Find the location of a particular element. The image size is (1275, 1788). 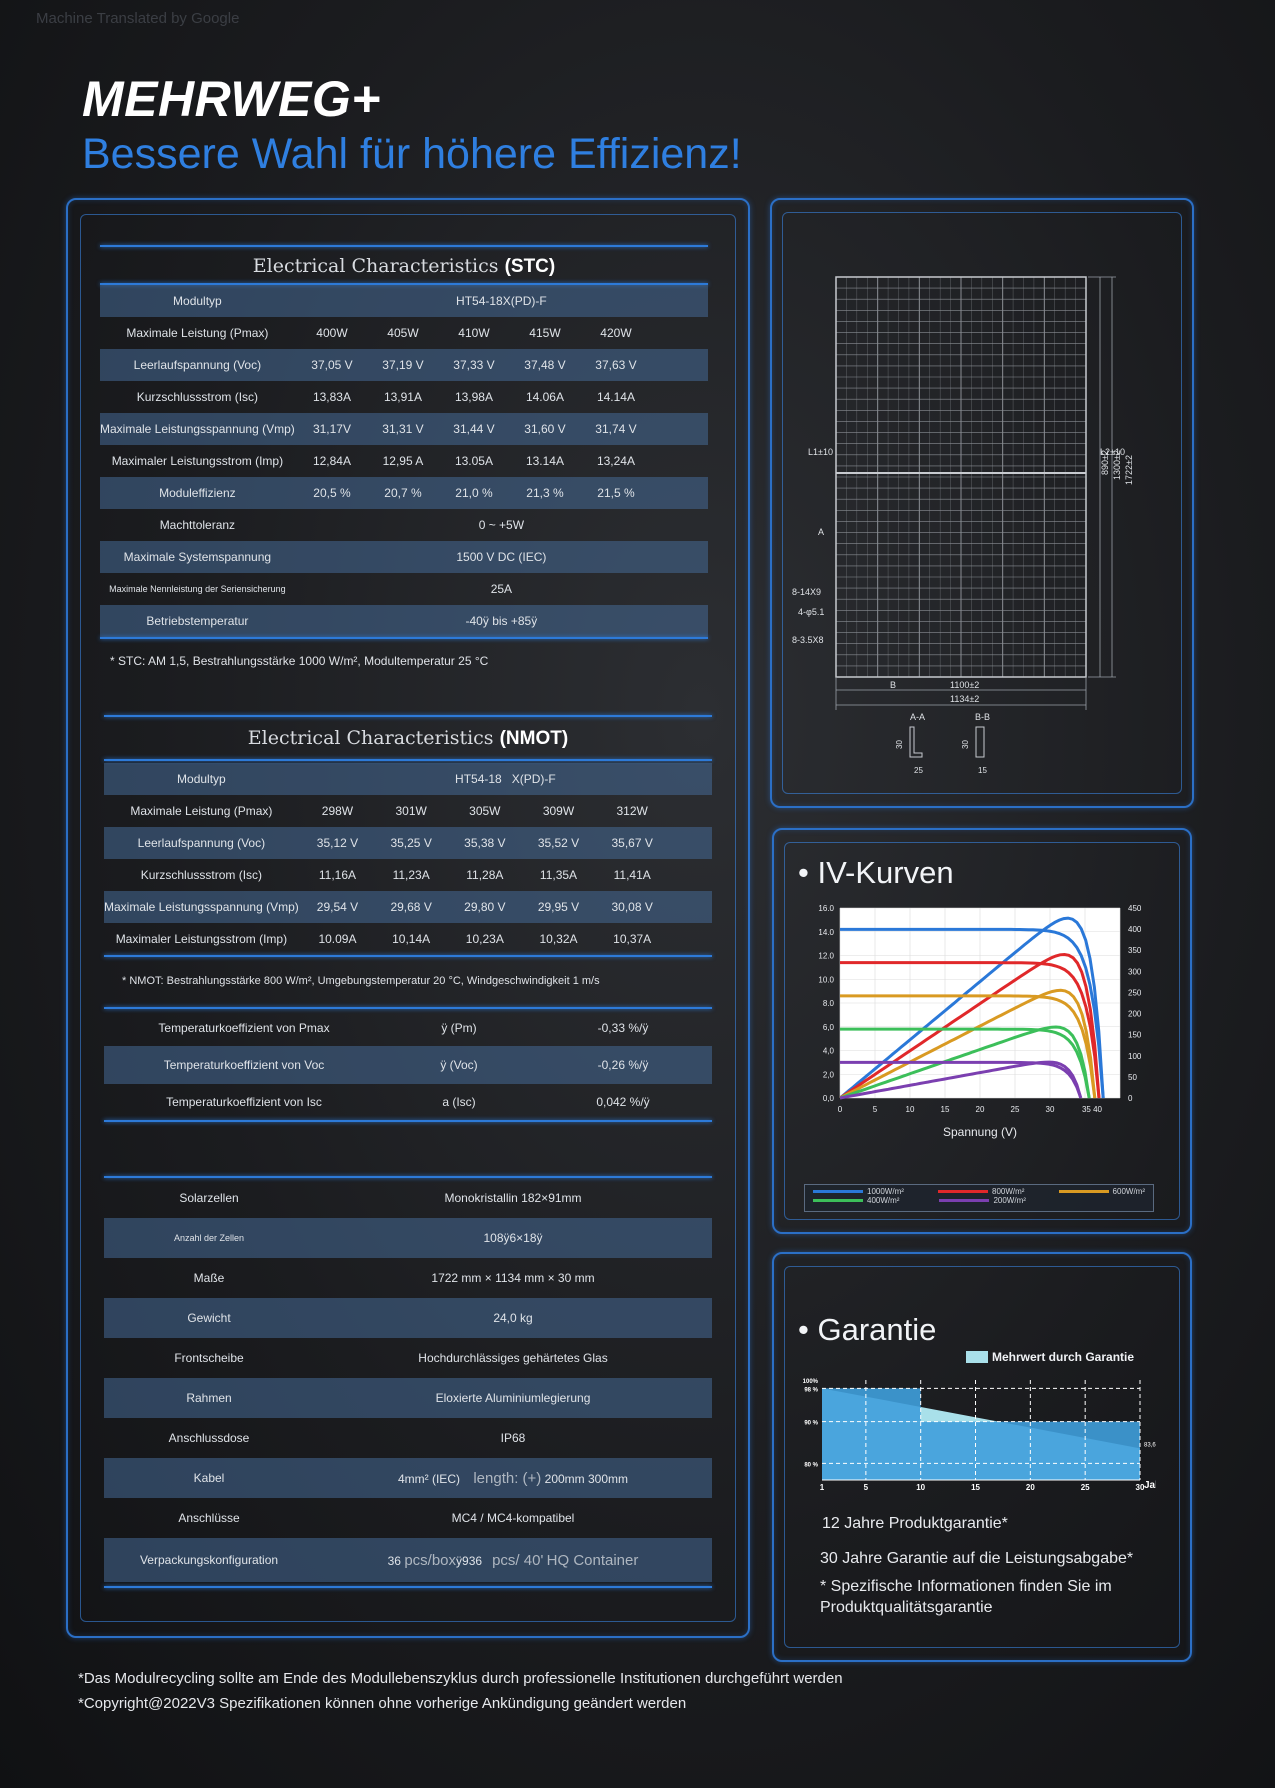

iv-y-tick: 8.0 is located at coordinates (829, 1003).